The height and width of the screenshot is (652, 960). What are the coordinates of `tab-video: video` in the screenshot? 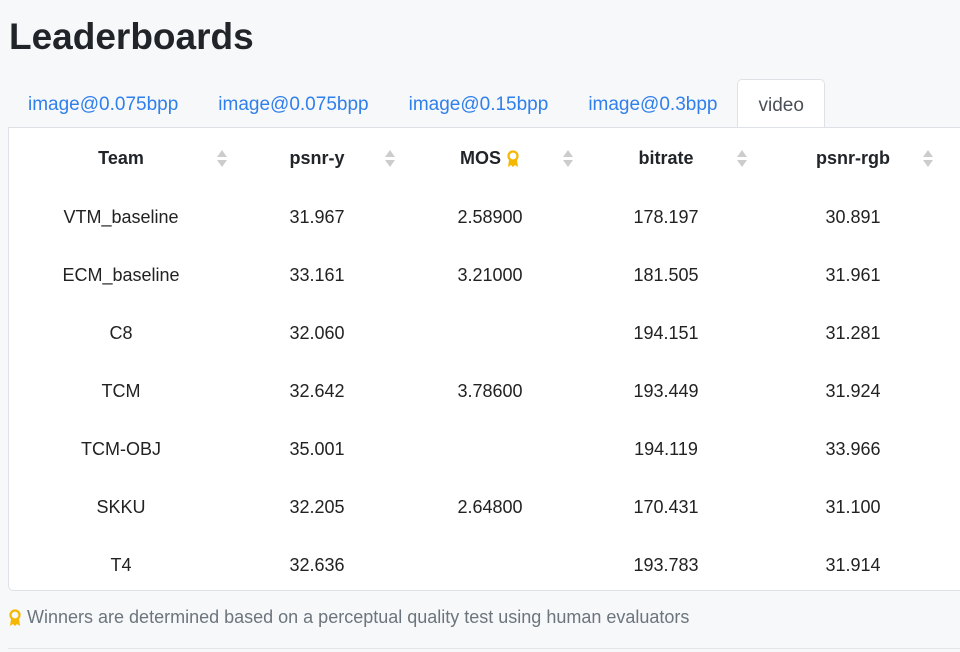 It's located at (781, 103).